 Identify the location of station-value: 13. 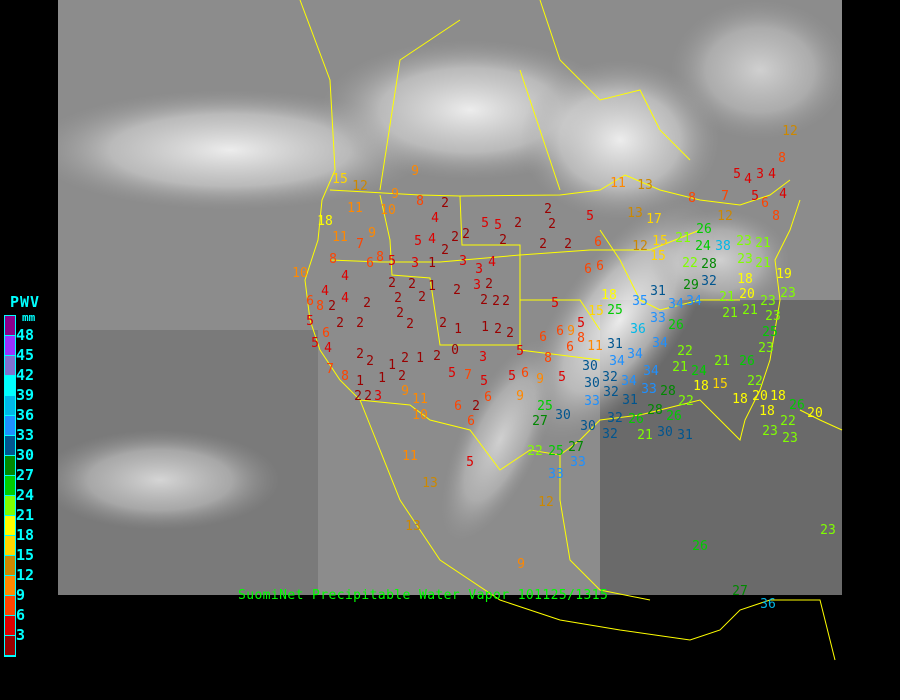
(413, 526).